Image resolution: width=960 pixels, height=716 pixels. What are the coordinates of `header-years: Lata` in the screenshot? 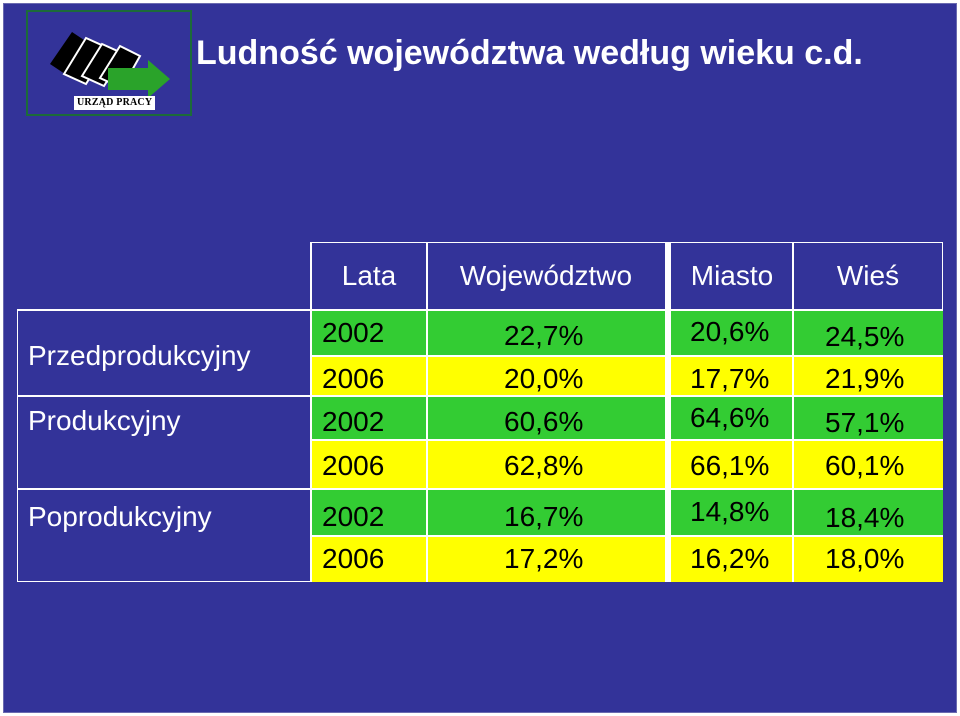 It's located at (369, 275).